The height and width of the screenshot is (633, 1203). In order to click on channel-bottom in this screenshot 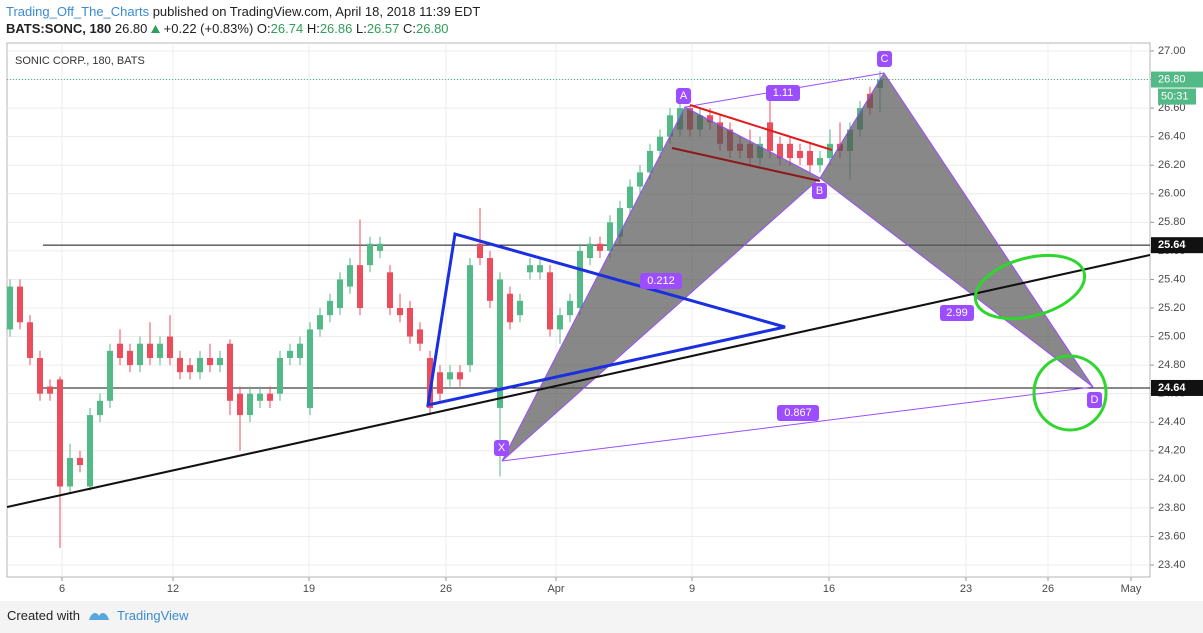, I will do `click(746, 164)`.